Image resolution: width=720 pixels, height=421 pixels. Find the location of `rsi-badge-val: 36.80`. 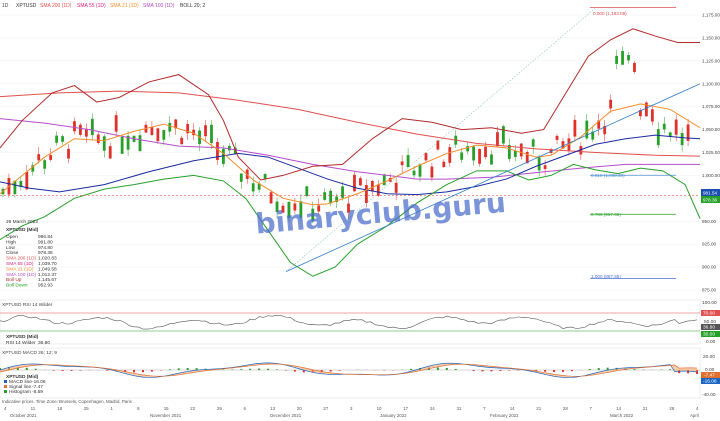

rsi-badge-val: 36.80 is located at coordinates (709, 328).